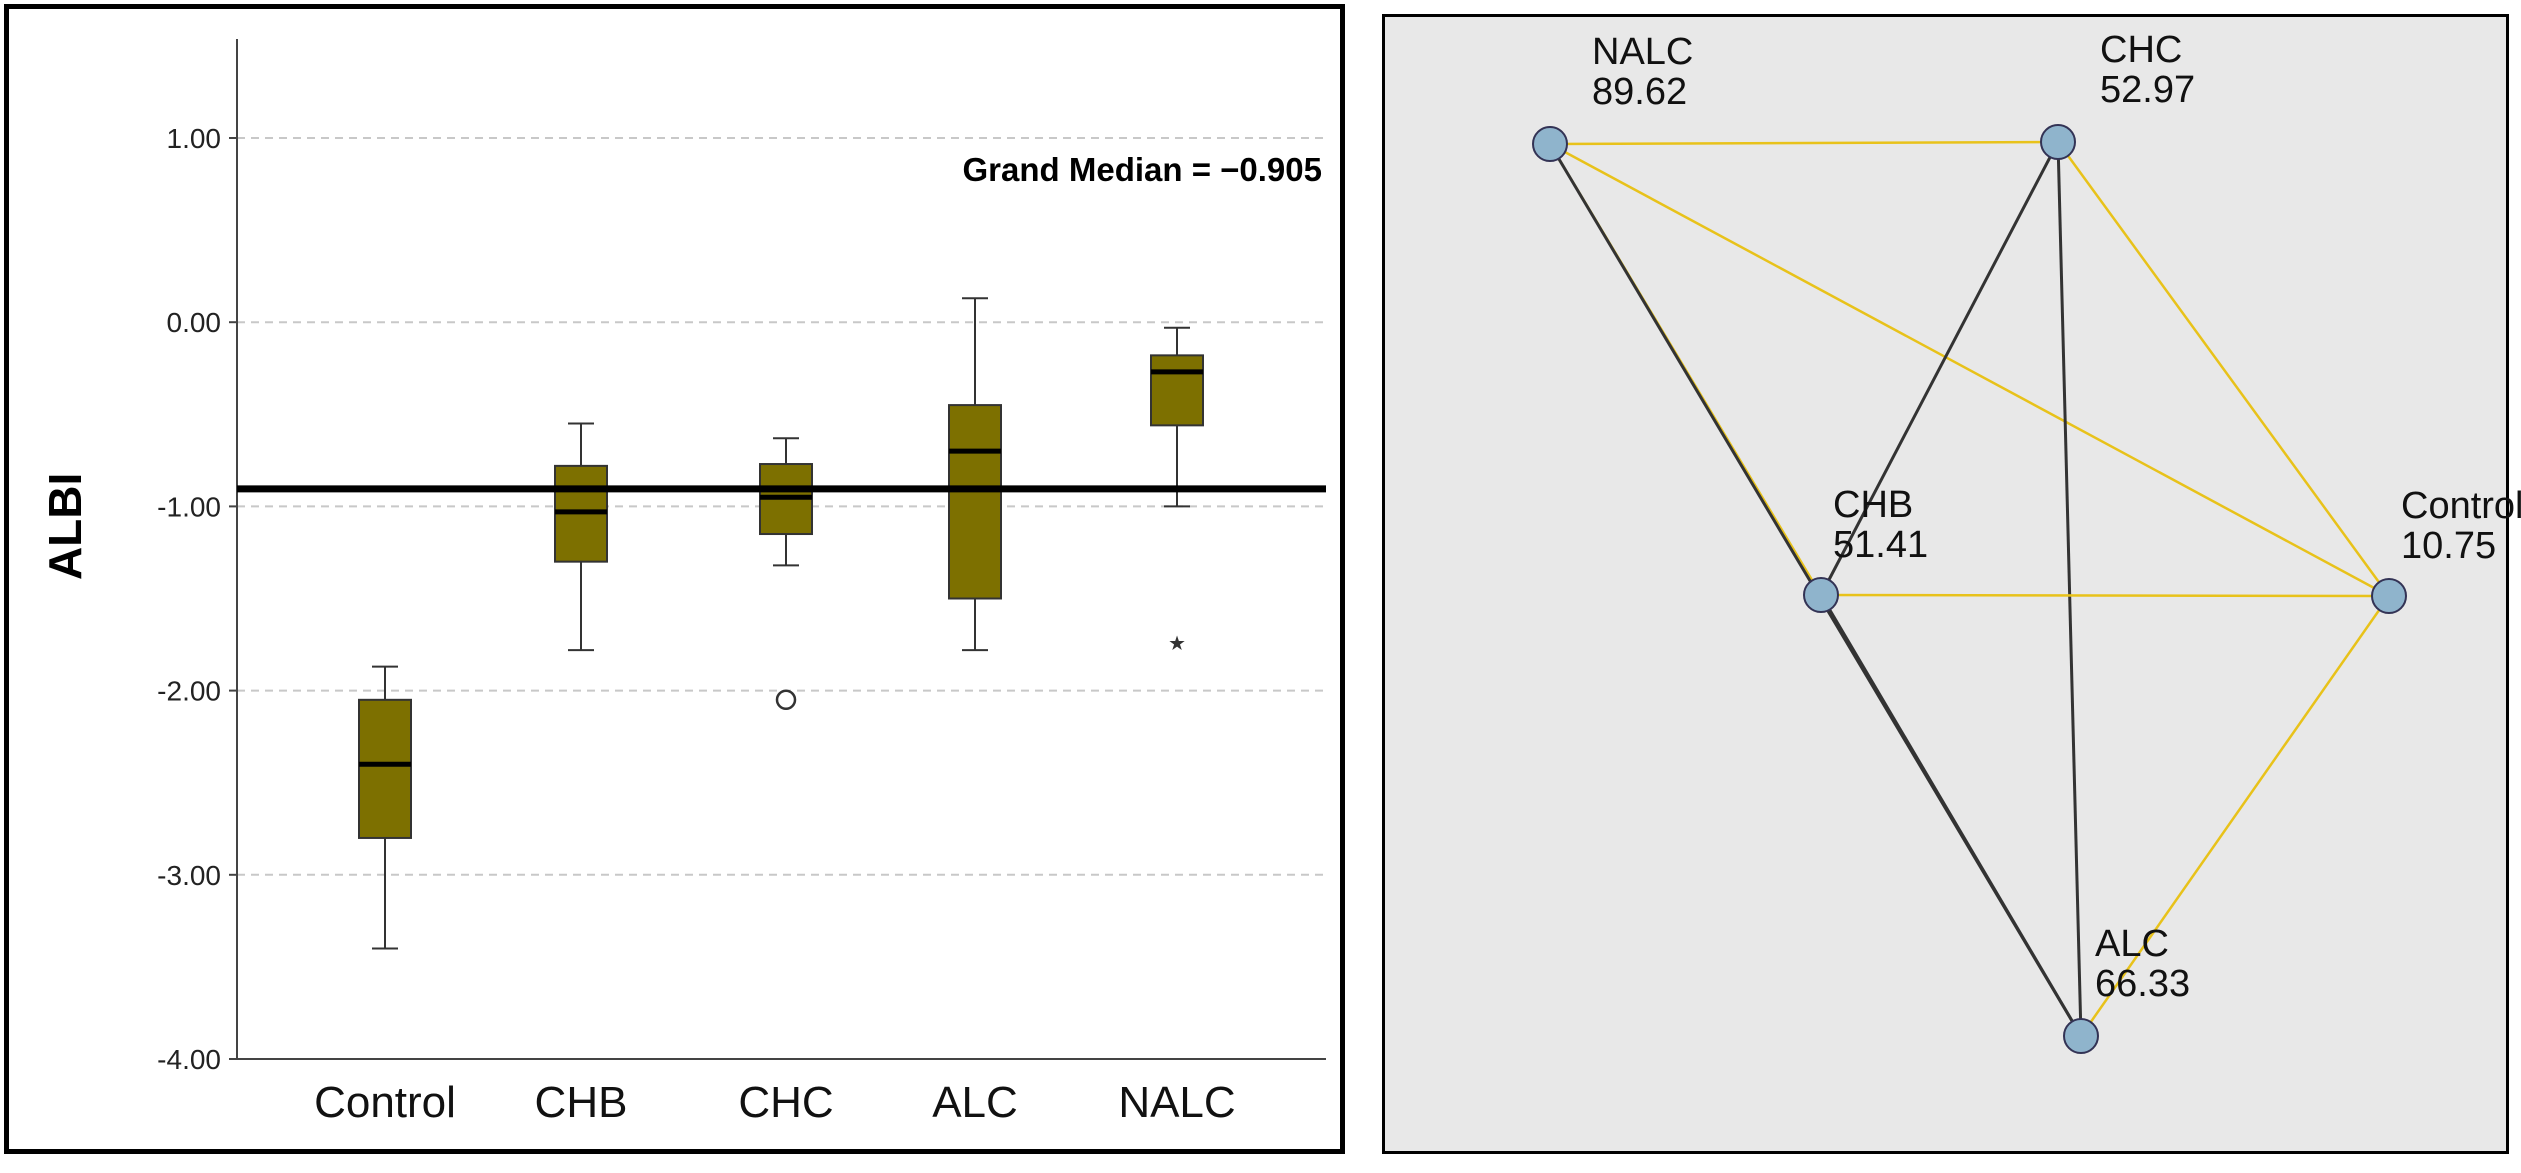 This screenshot has width=2521, height=1173. I want to click on edge-nalc-control, so click(1969, 370).